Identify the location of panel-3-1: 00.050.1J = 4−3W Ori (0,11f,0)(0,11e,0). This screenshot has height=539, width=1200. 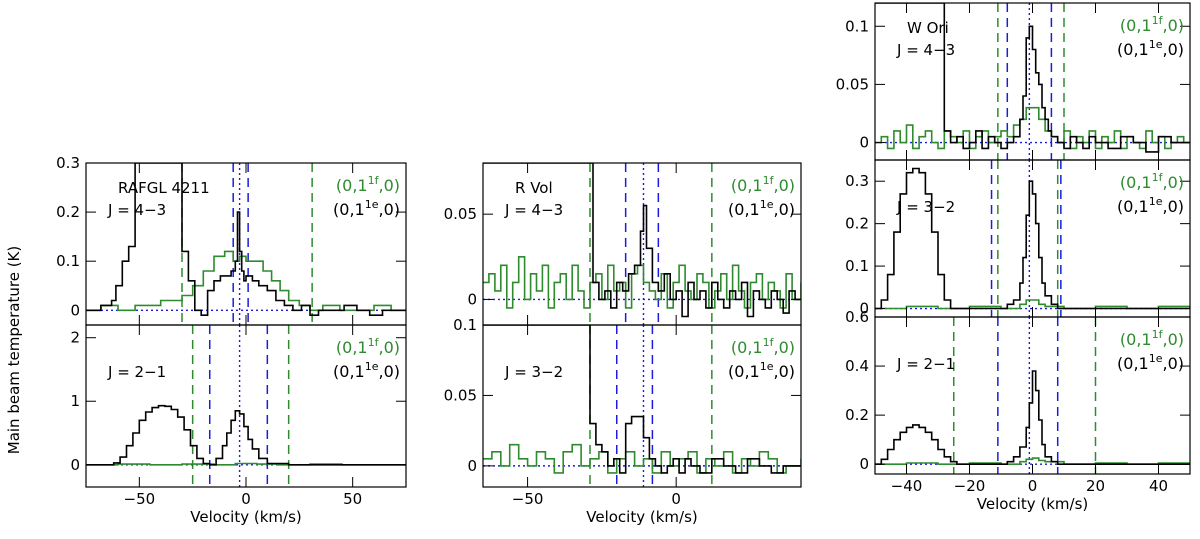
(1013, 81).